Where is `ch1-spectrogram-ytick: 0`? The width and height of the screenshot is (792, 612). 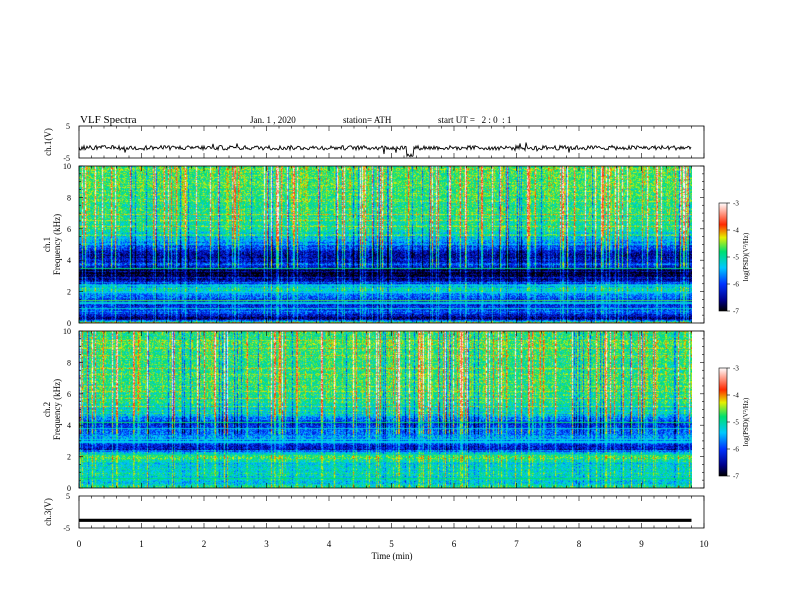 ch1-spectrogram-ytick: 0 is located at coordinates (69, 323).